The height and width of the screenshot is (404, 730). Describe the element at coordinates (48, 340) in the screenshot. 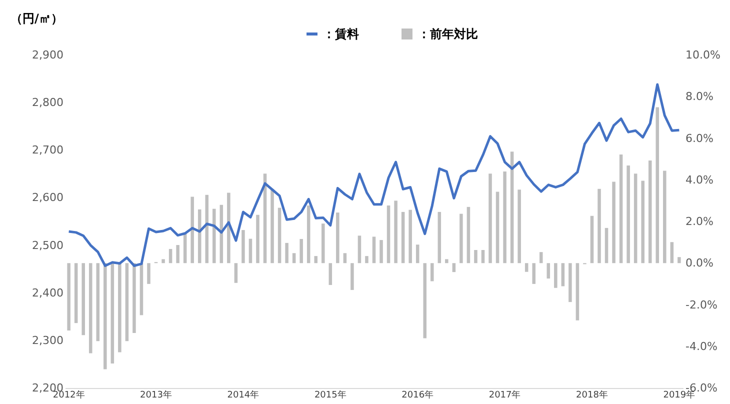

I see `y-tick-label: 2,300` at that location.